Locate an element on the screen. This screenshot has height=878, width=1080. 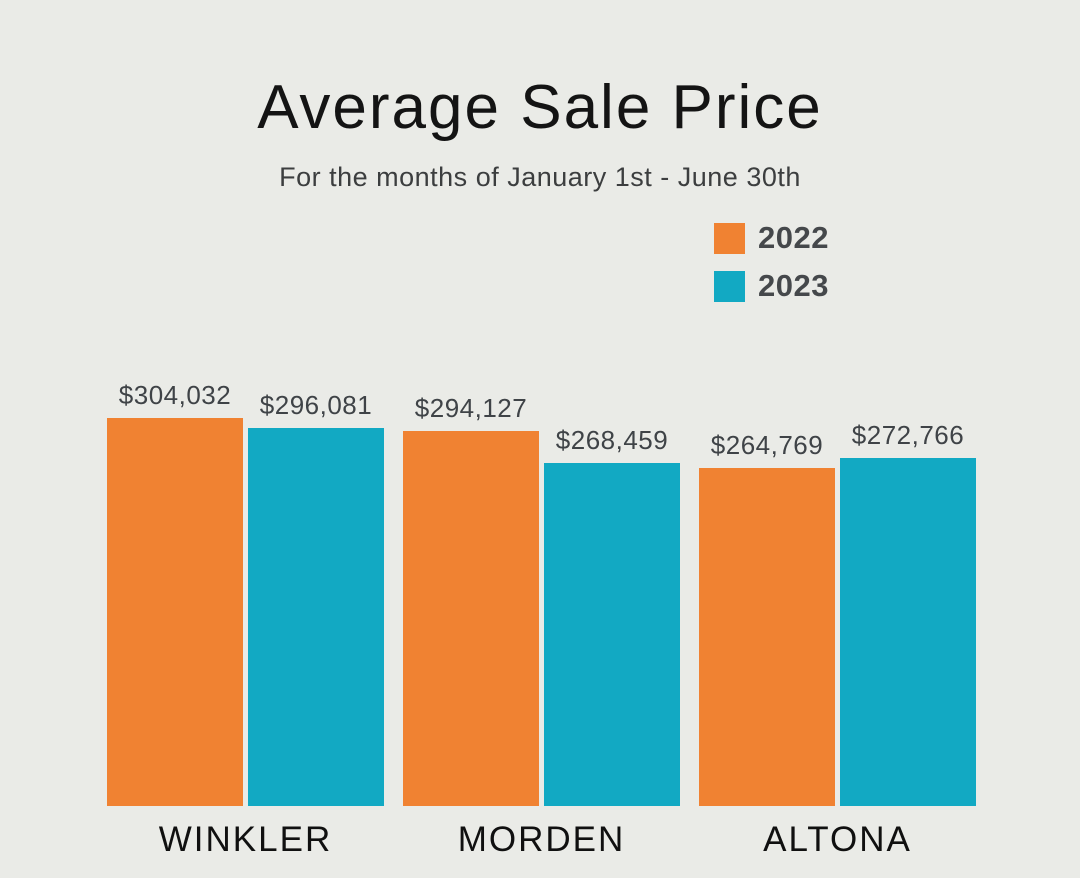
bar-winkler-2022: $304,032 is located at coordinates (175, 593).